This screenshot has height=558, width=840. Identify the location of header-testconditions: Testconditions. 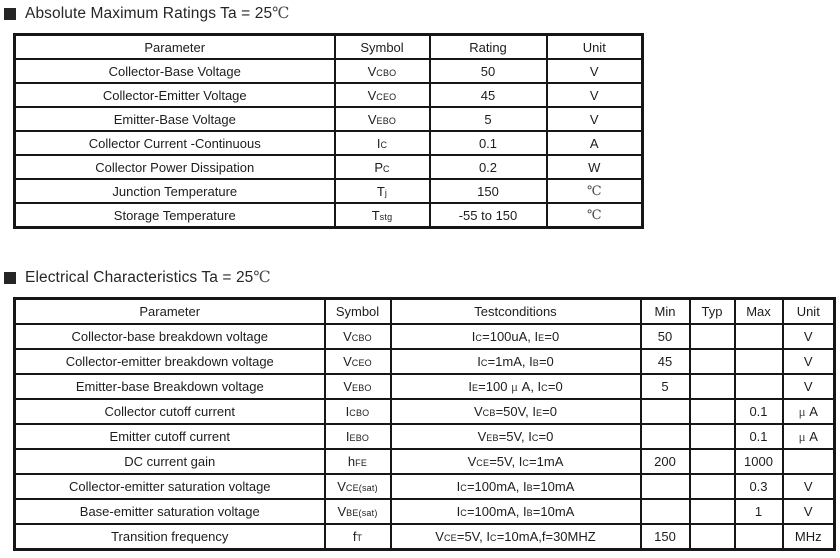
(515, 311).